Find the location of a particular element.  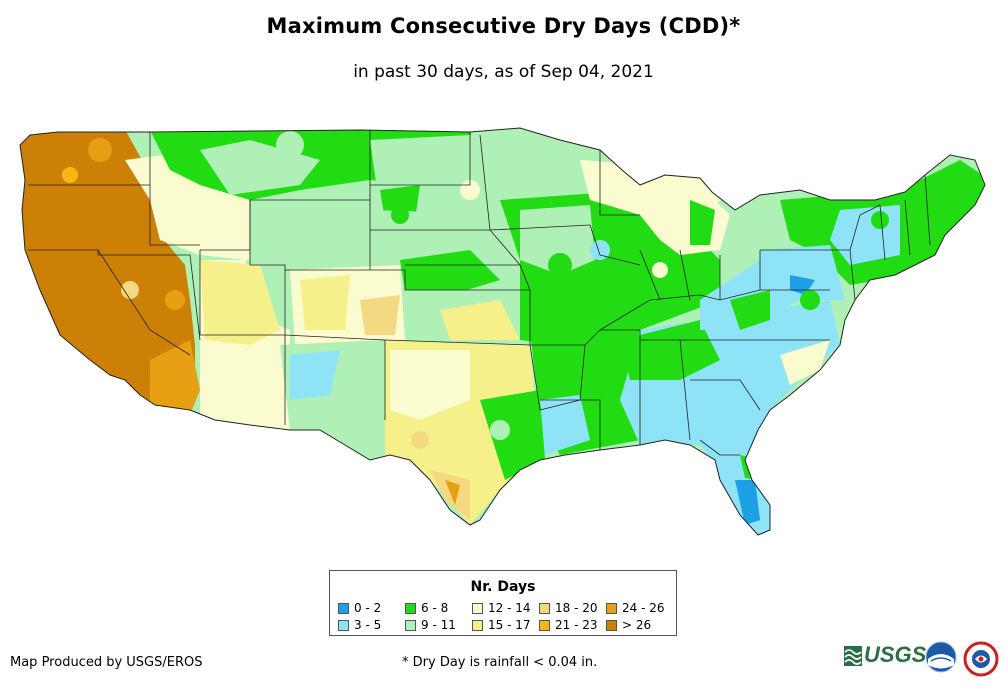

legend-item: 6 - 8 is located at coordinates (426, 608).